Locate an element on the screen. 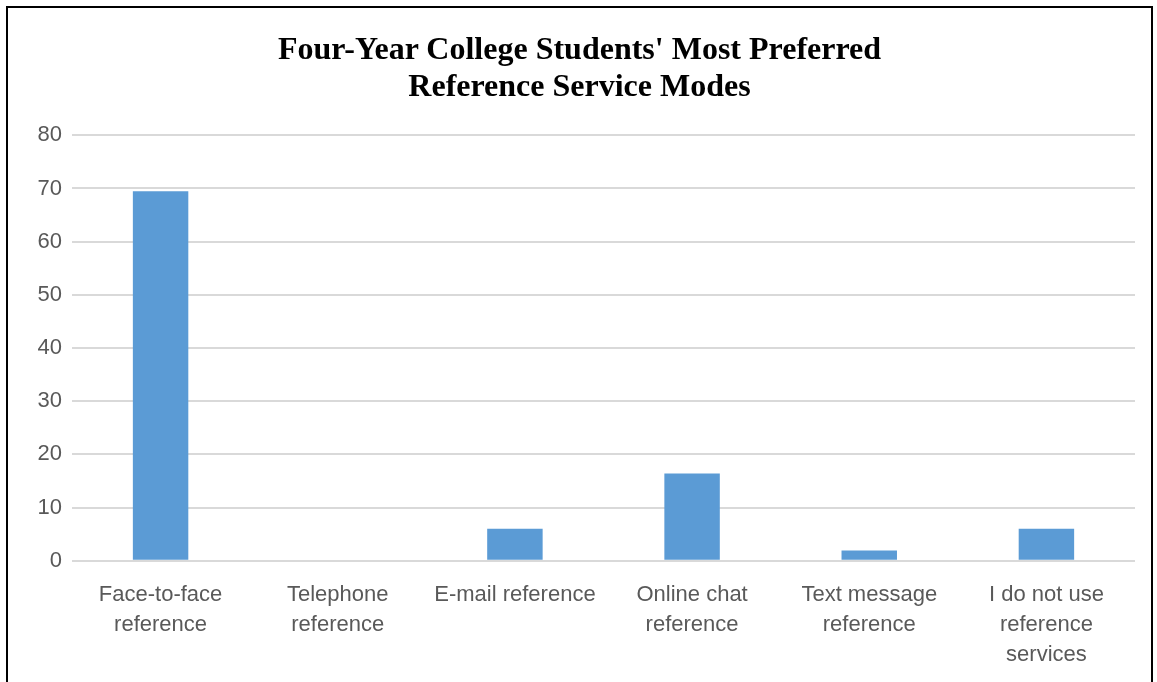  x-tick-label: Online chat reference is located at coordinates (692, 608).